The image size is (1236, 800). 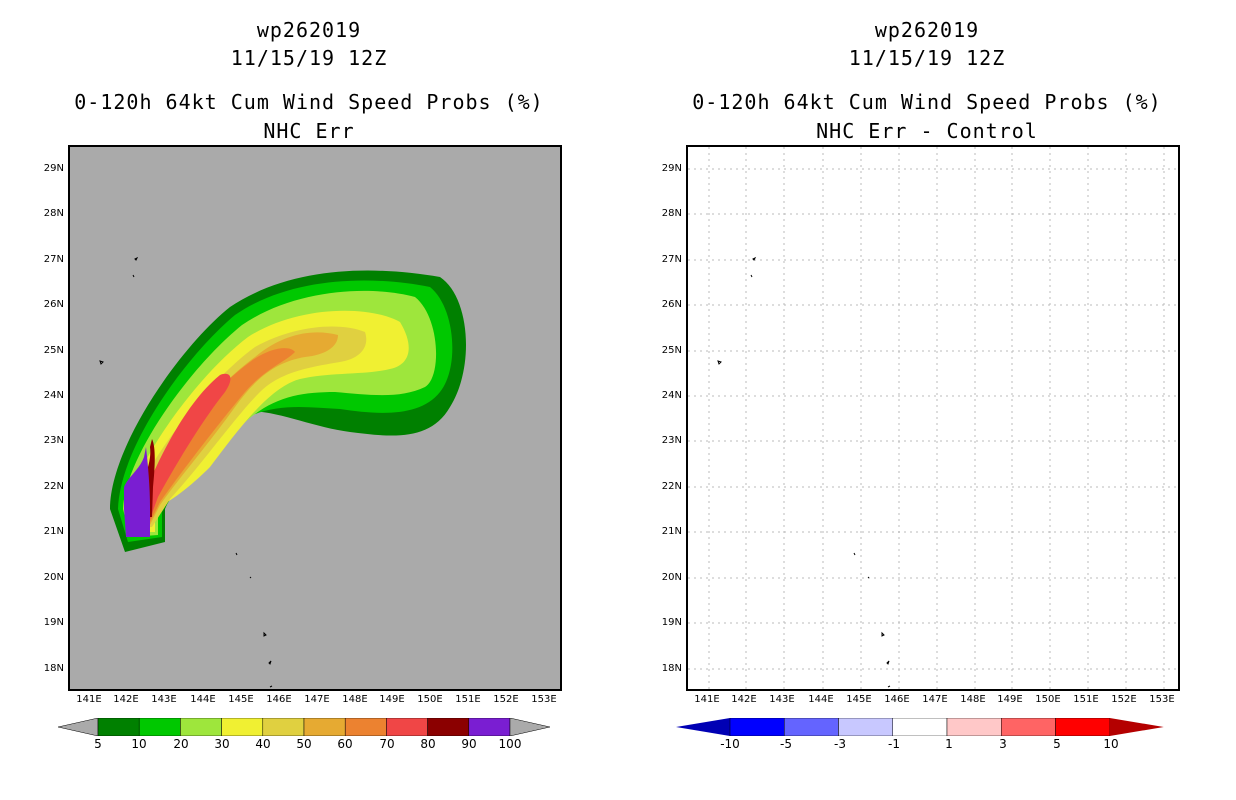 I want to click on cb-label: 1, so click(x=949, y=744).